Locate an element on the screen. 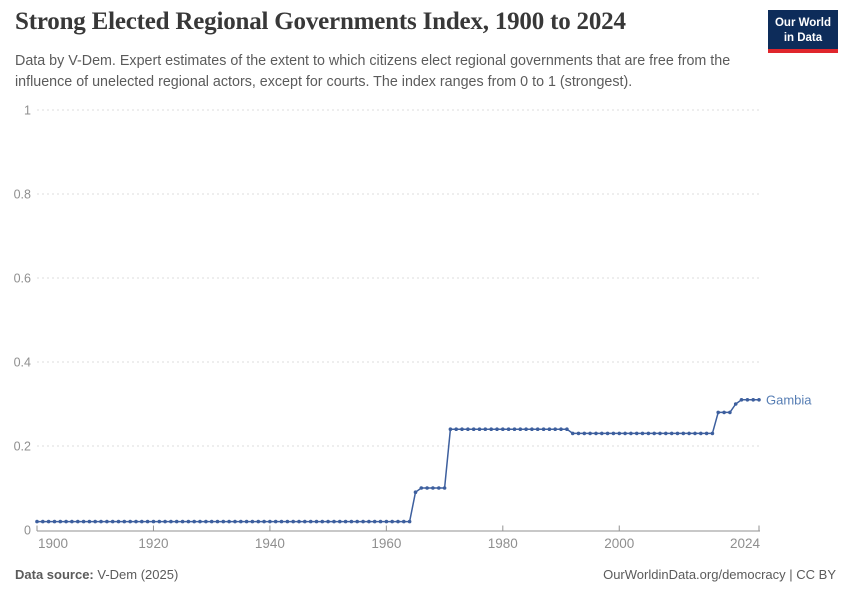  entity-label: Gambia is located at coordinates (789, 399).